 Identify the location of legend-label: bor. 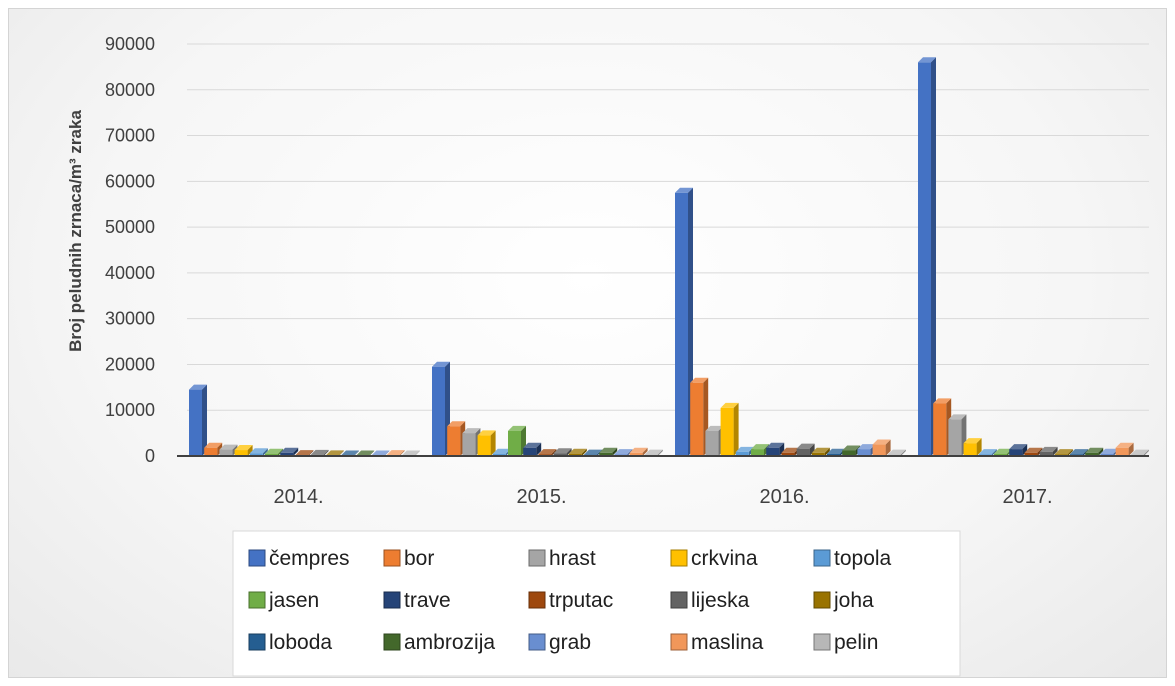
(419, 558).